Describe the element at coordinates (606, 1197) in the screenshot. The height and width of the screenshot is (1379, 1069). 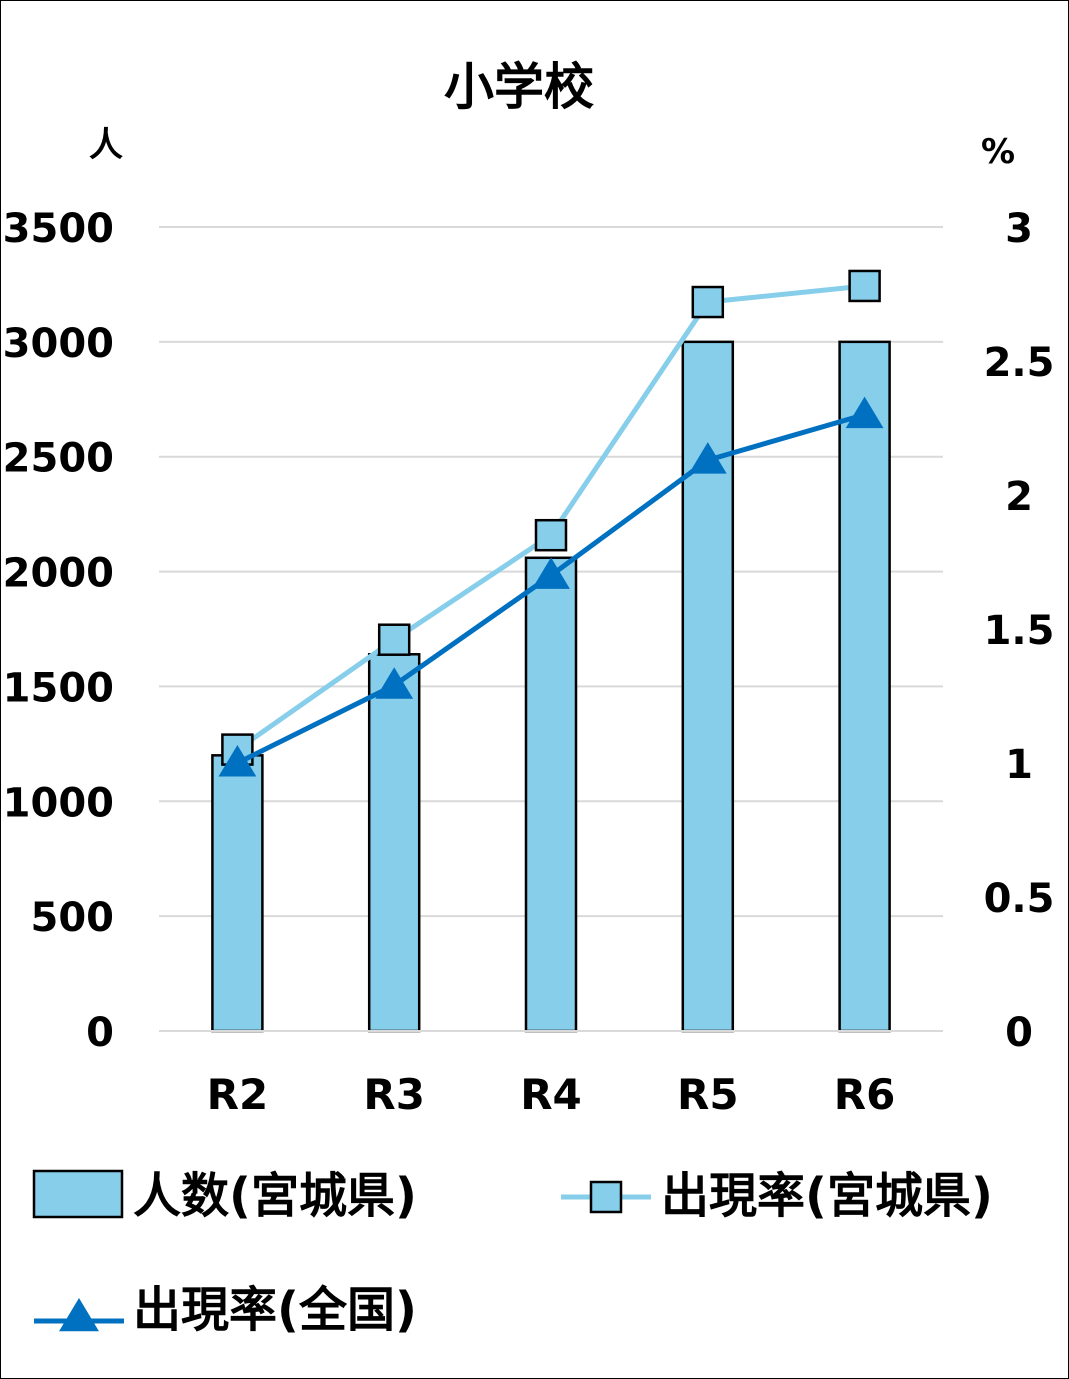
I see `legend-square-marker` at that location.